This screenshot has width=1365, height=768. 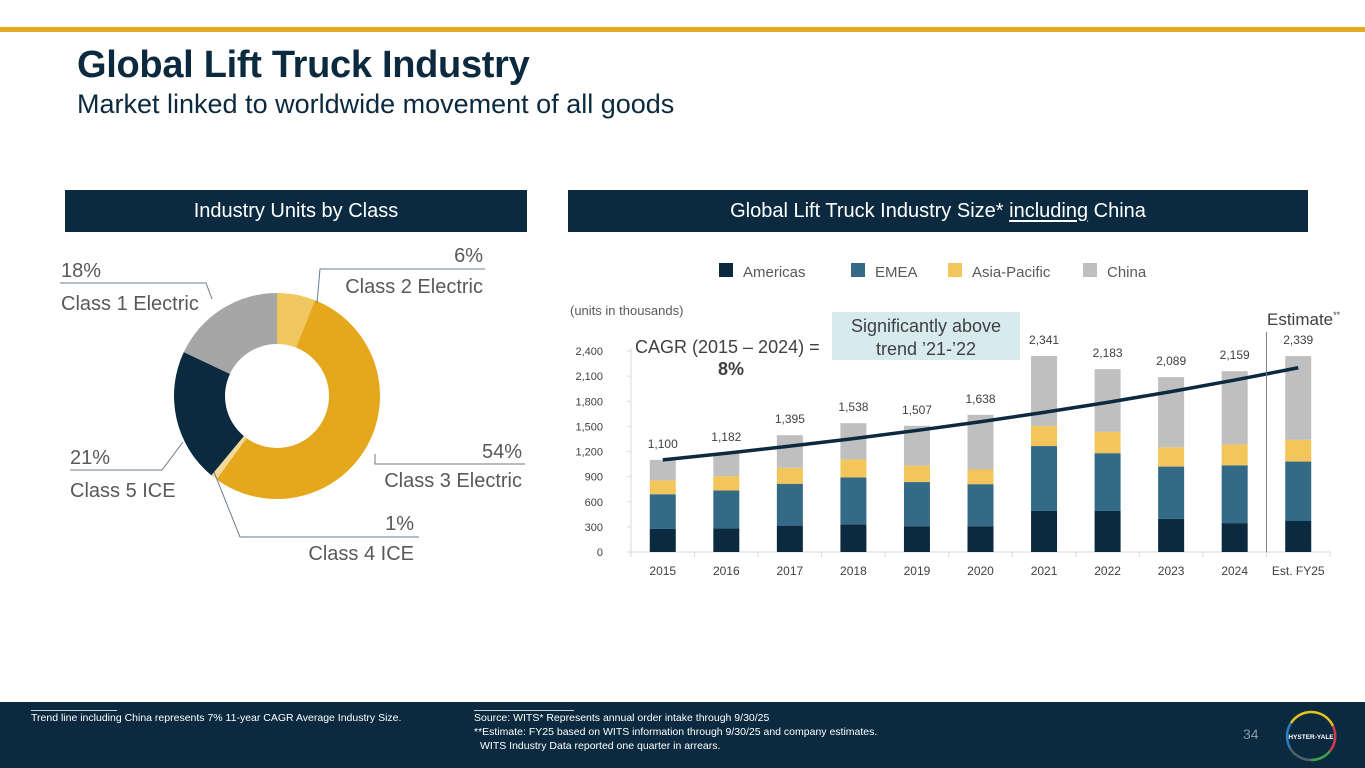 I want to click on total-label-est-fy25: 2,339, so click(x=1298, y=340).